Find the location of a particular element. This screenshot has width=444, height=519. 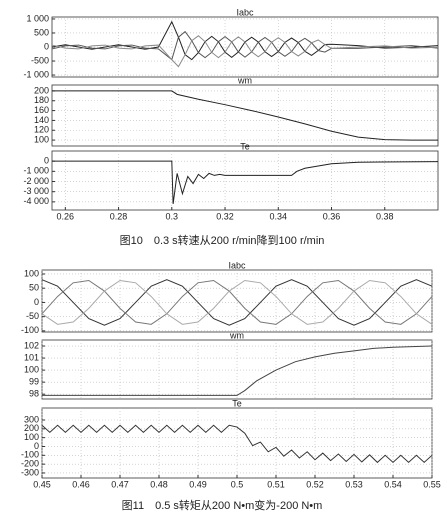

y-tick-label: -200 is located at coordinates (30, 464).